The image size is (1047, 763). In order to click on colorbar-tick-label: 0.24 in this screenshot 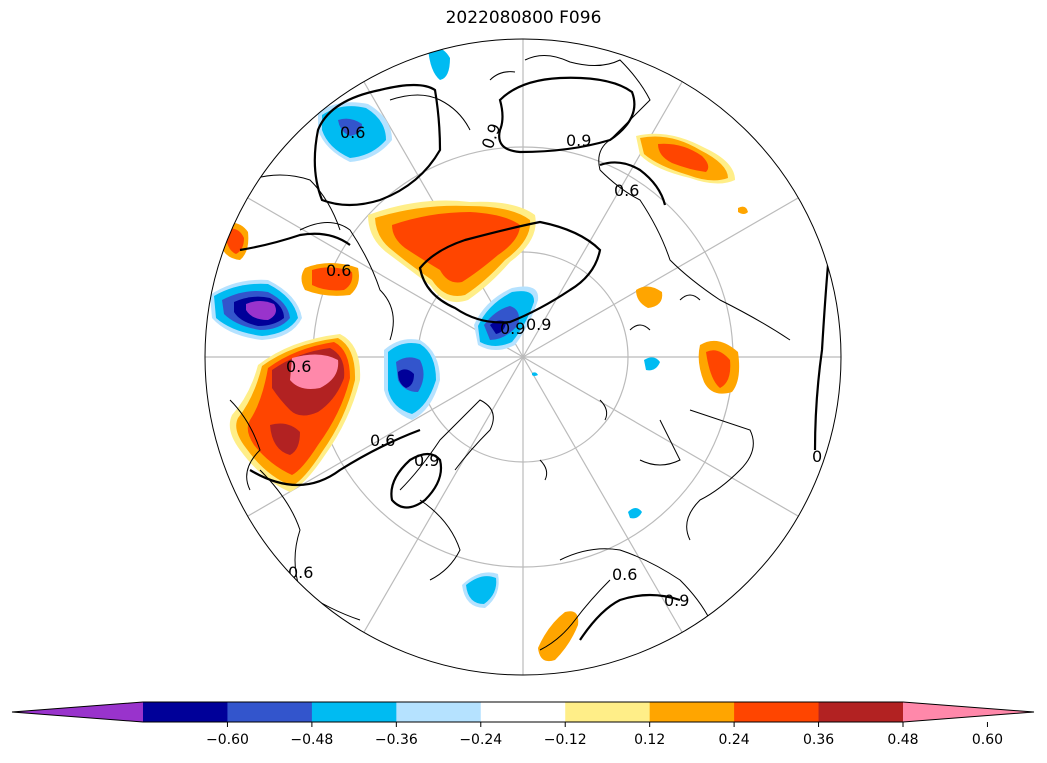, I will do `click(734, 740)`.